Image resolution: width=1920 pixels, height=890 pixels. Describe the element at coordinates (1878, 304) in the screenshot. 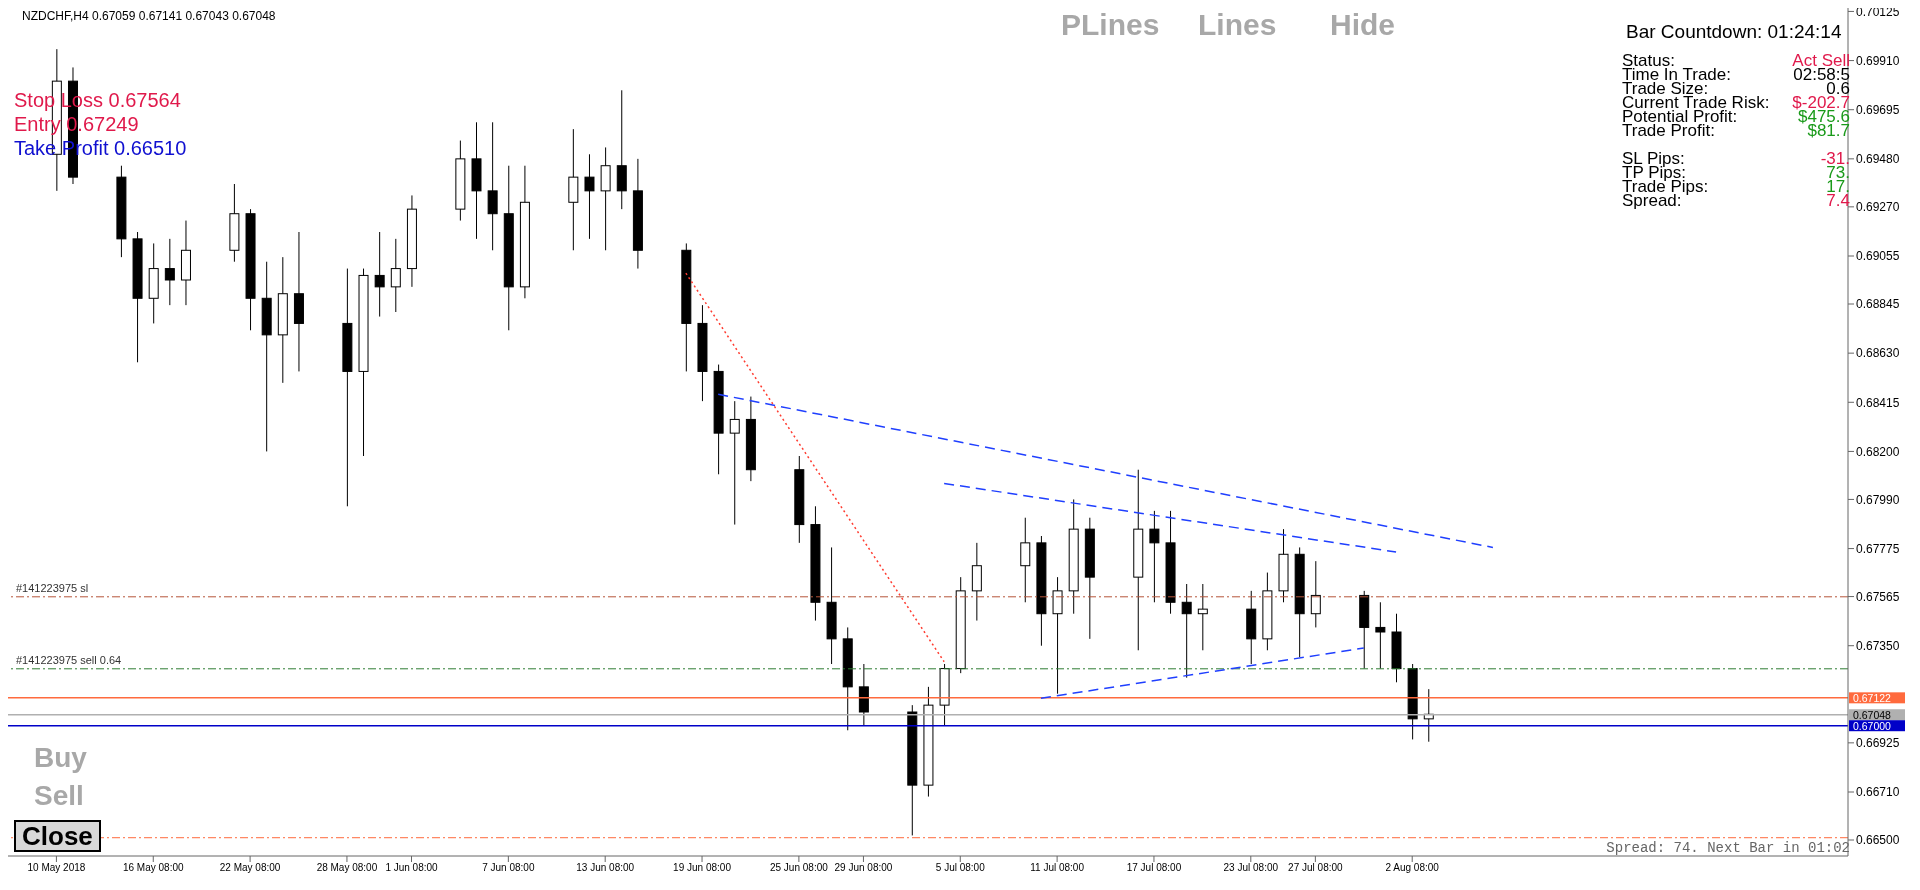

I see `y-tick-label: 0.68845` at that location.